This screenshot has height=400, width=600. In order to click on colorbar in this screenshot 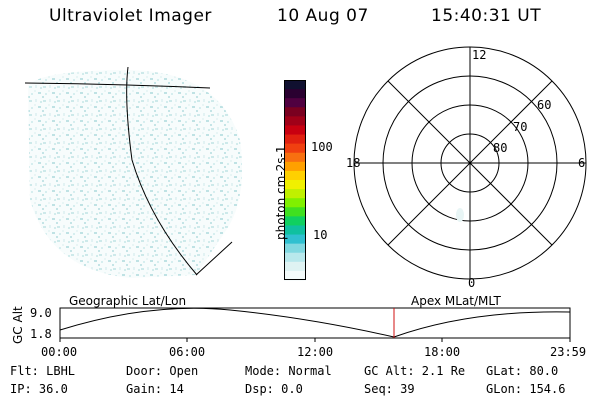, I will do `click(295, 180)`.